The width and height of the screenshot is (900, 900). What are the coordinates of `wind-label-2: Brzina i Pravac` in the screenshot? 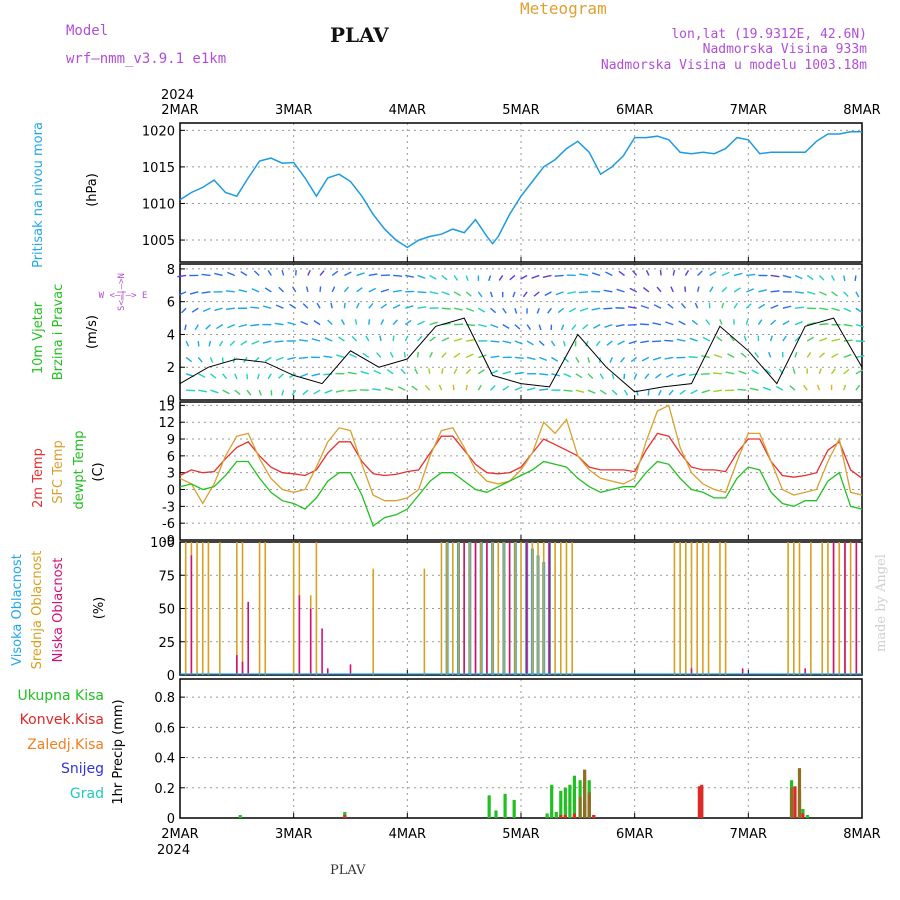 It's located at (58, 332).